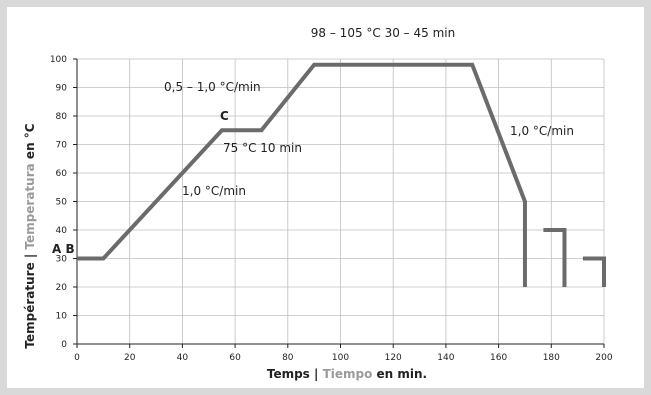 The width and height of the screenshot is (651, 395). Describe the element at coordinates (58, 60) in the screenshot. I see `y-tick-label: 100` at that location.